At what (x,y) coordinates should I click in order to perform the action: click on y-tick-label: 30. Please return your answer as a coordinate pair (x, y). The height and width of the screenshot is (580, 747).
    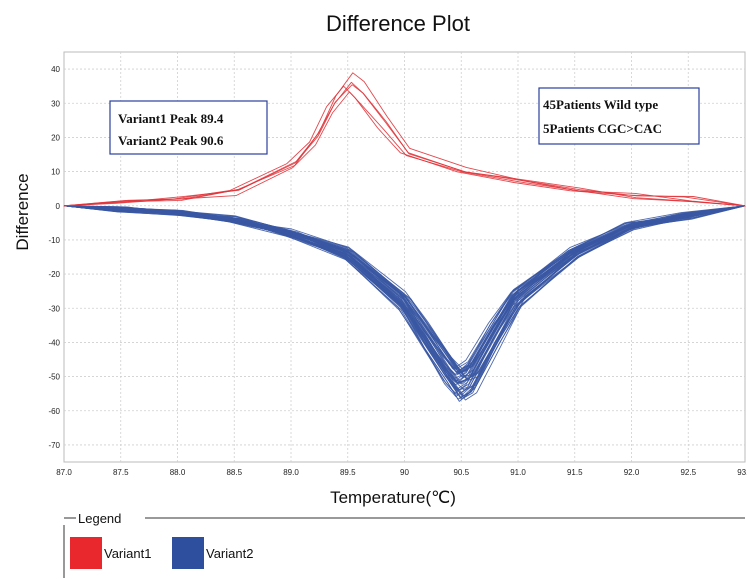
    Looking at the image, I should click on (55, 103).